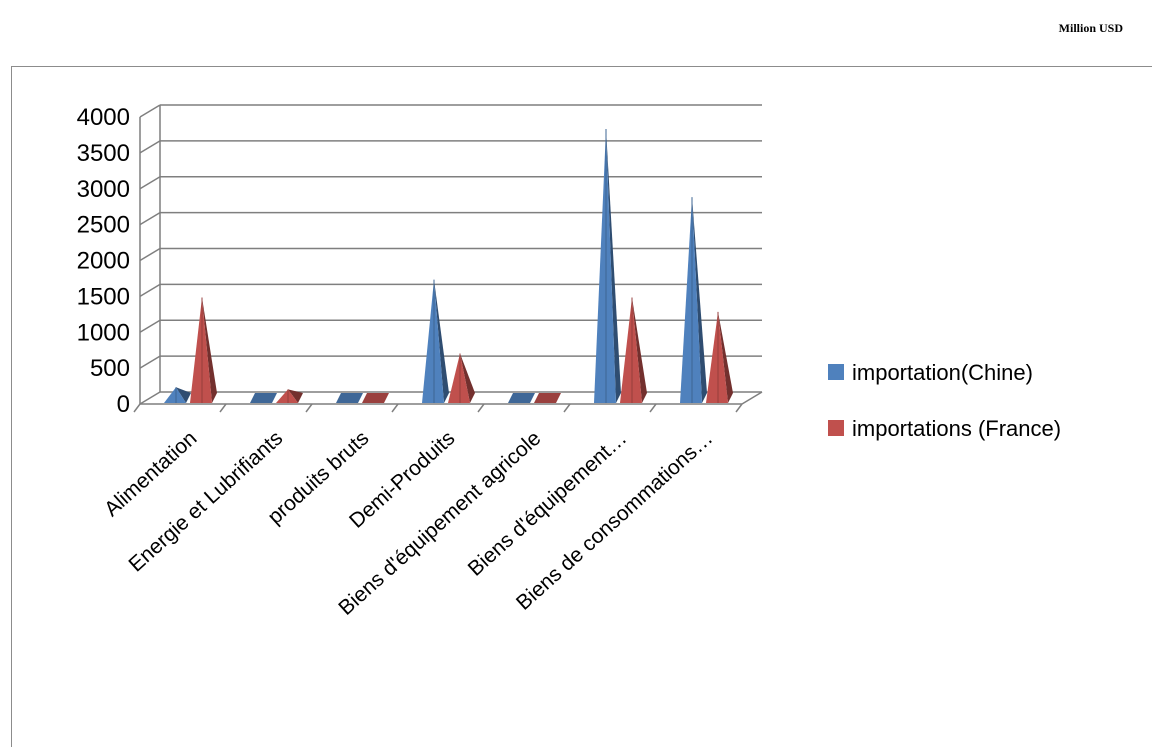 The image size is (1152, 747). What do you see at coordinates (752, 398) in the screenshot?
I see `floor-edge` at bounding box center [752, 398].